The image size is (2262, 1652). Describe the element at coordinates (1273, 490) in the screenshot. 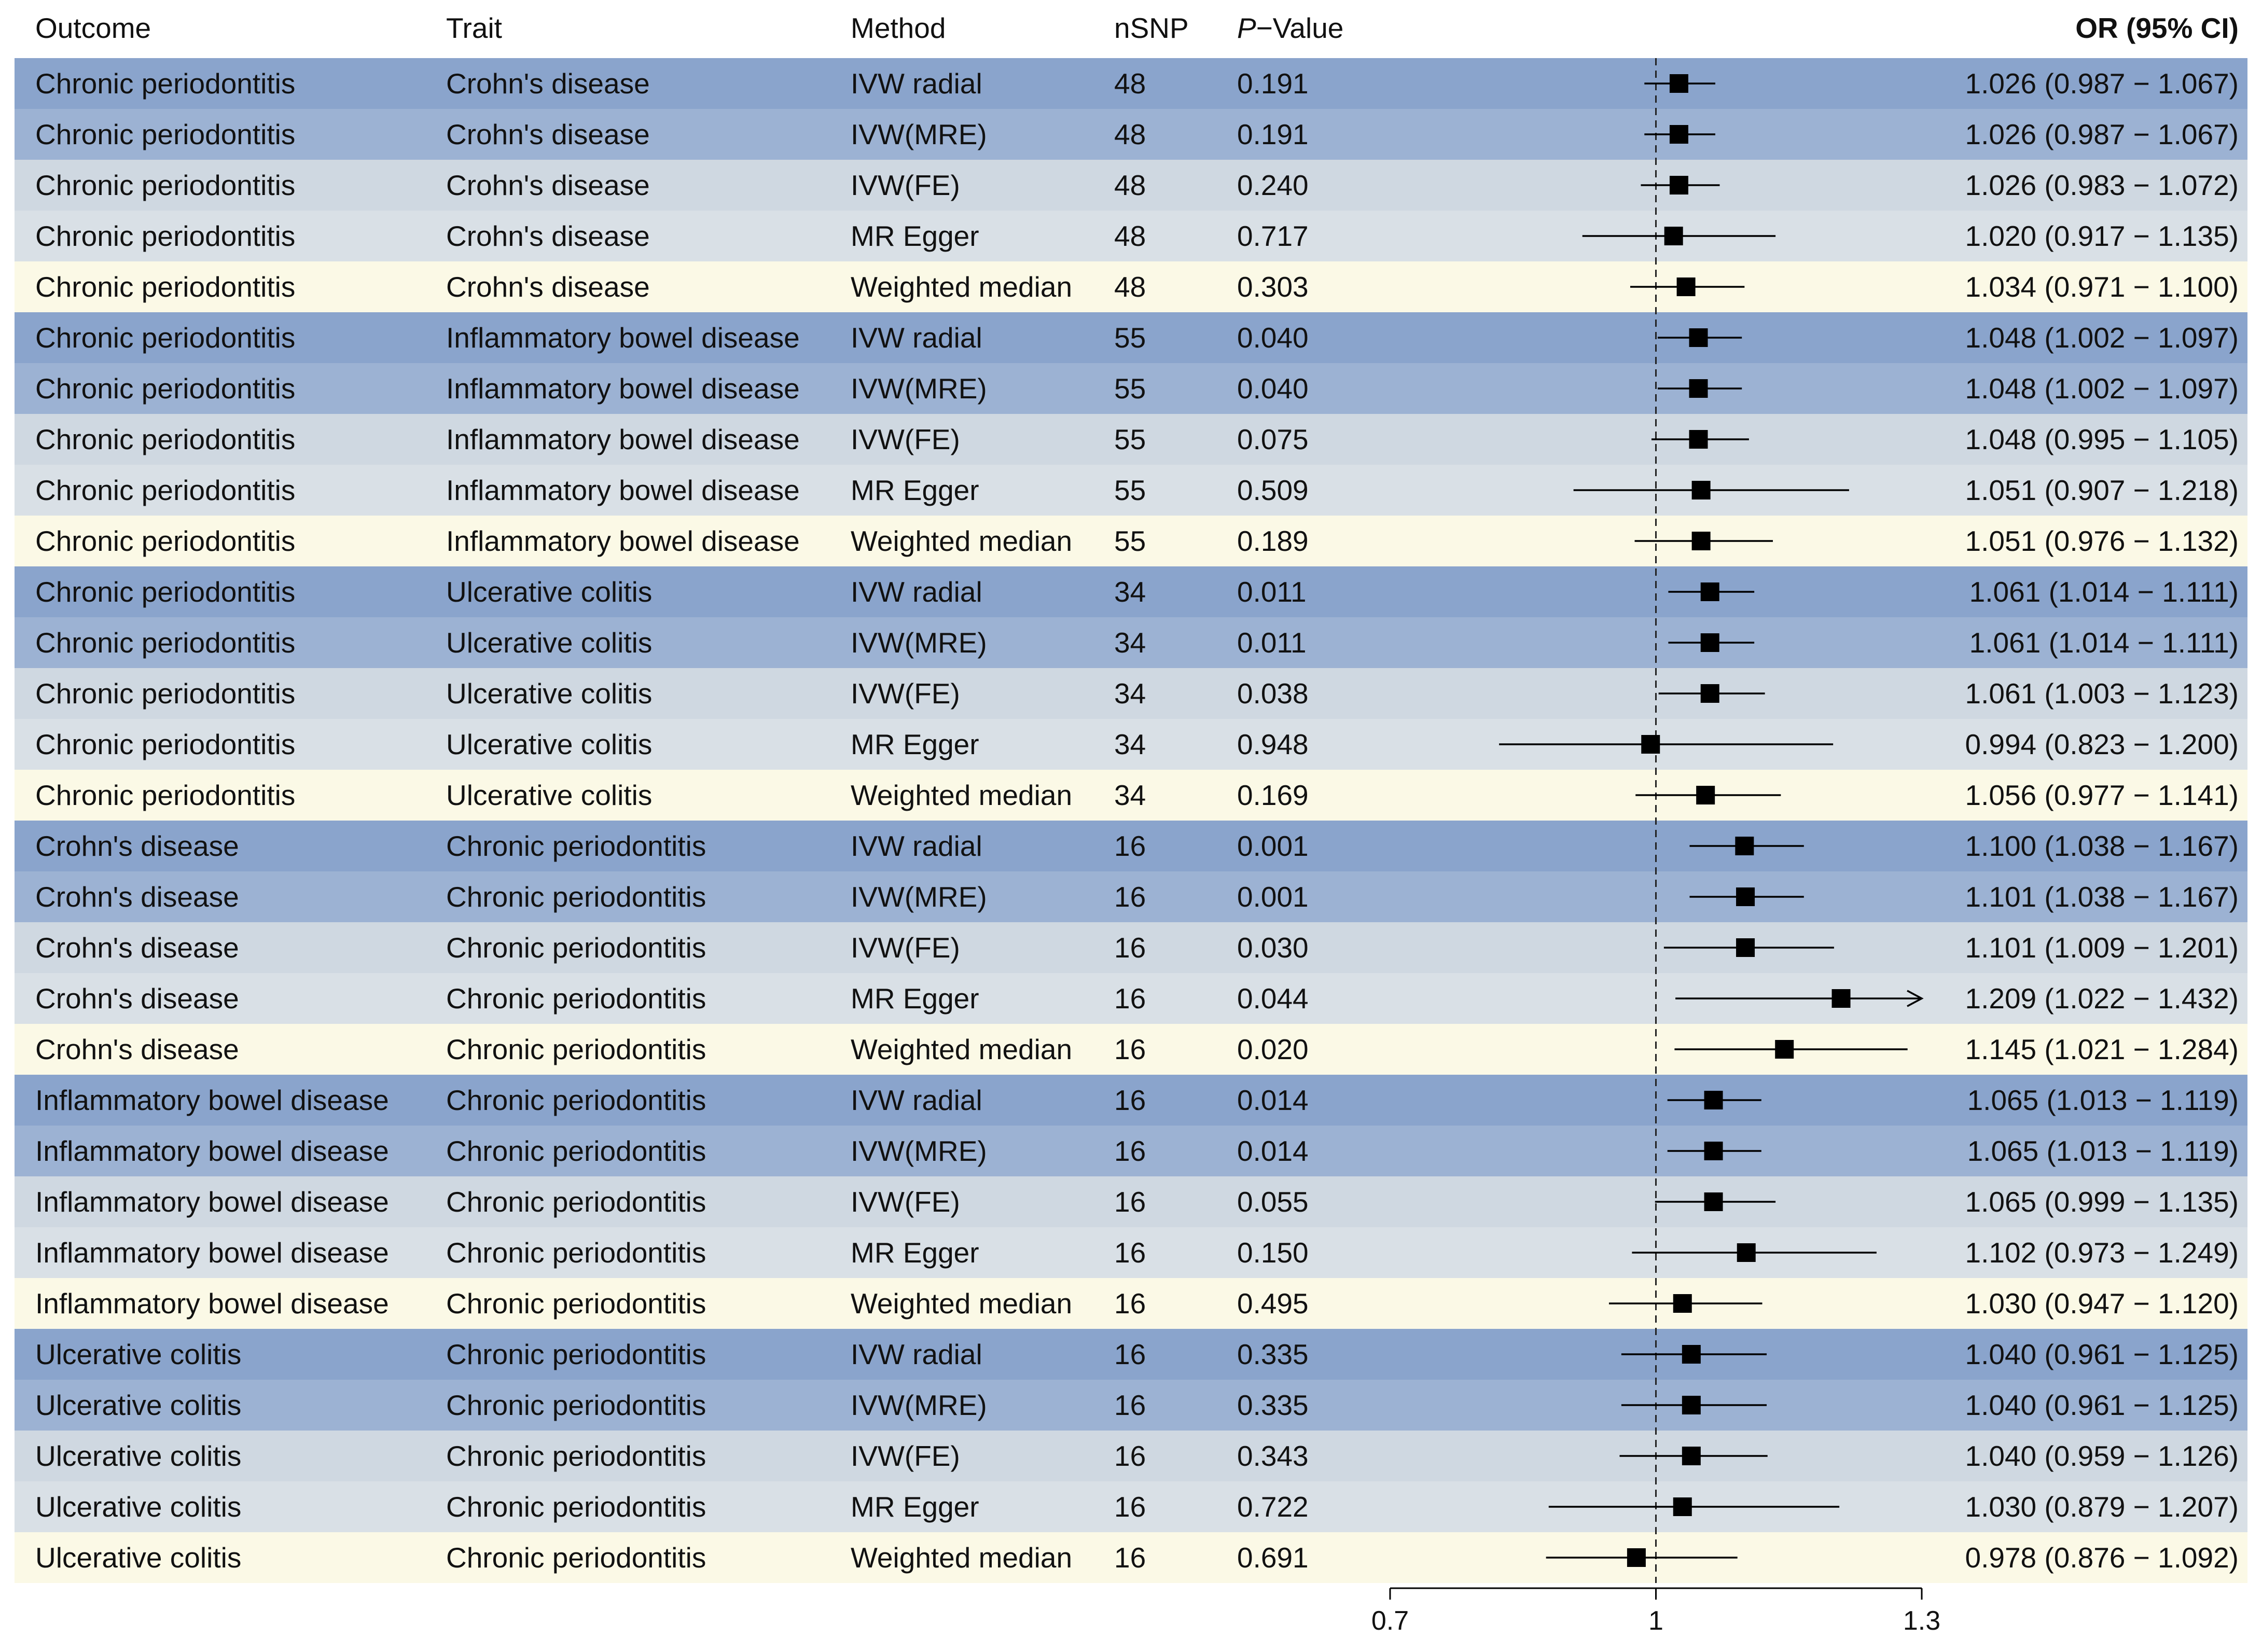

I see `cell-p-value: 0.509` at that location.